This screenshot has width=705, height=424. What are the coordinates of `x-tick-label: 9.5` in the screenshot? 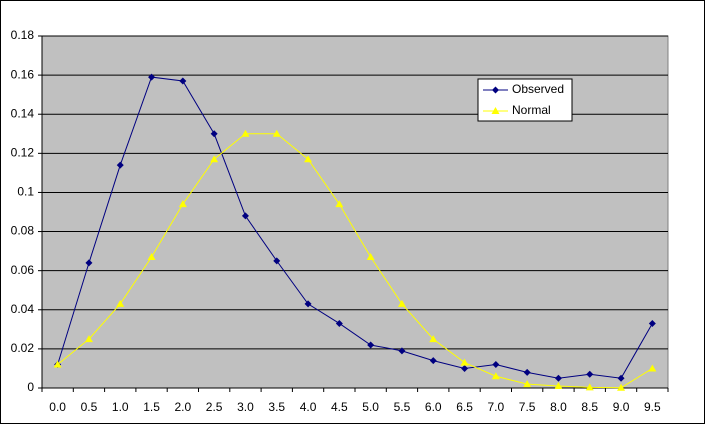 It's located at (652, 407).